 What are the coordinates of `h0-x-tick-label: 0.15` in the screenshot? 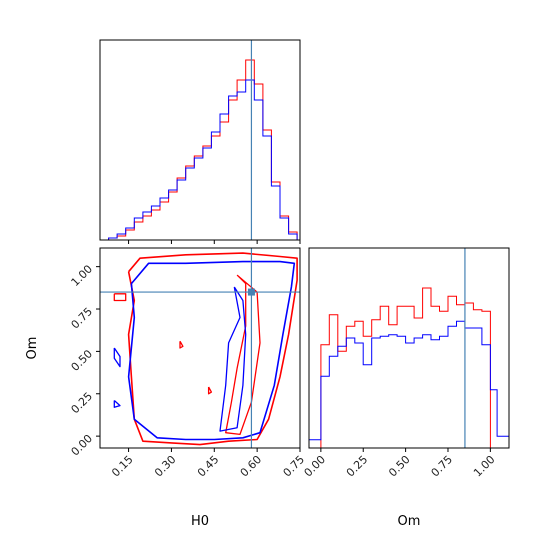 It's located at (122, 466).